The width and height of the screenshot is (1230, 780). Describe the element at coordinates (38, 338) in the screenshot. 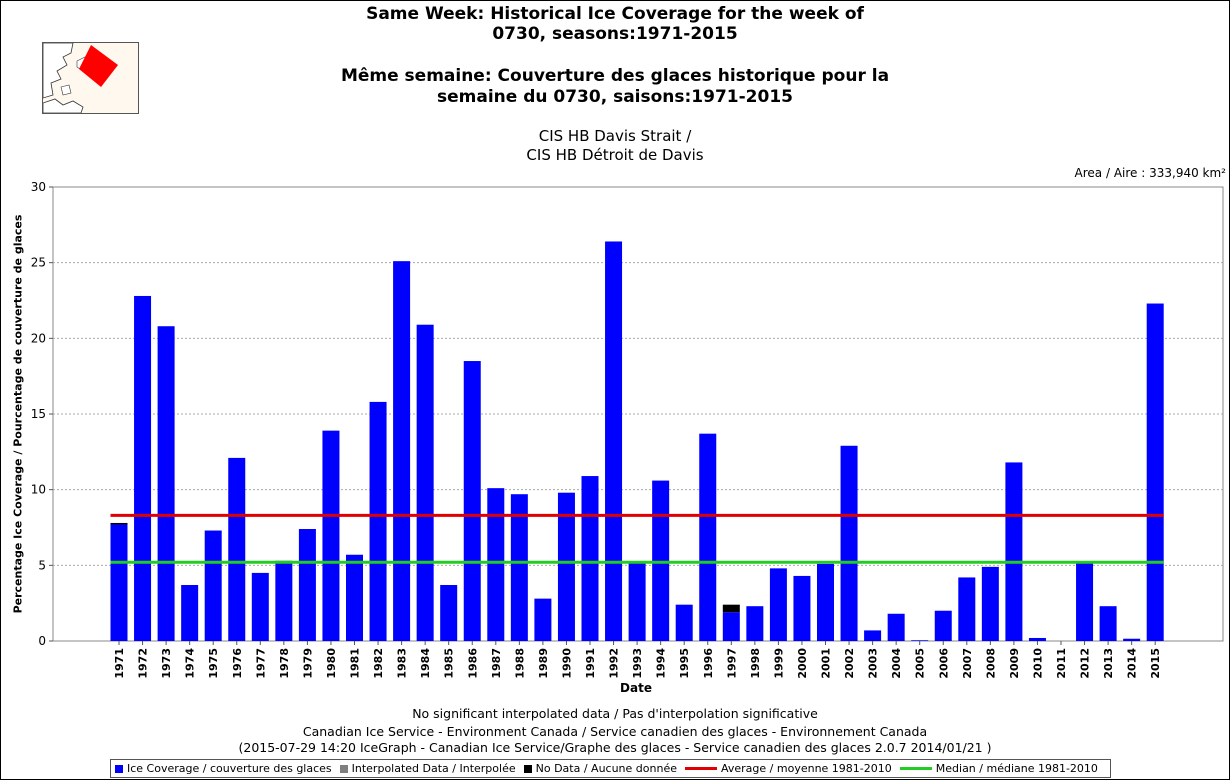

I see `y-tick-label: 20` at that location.